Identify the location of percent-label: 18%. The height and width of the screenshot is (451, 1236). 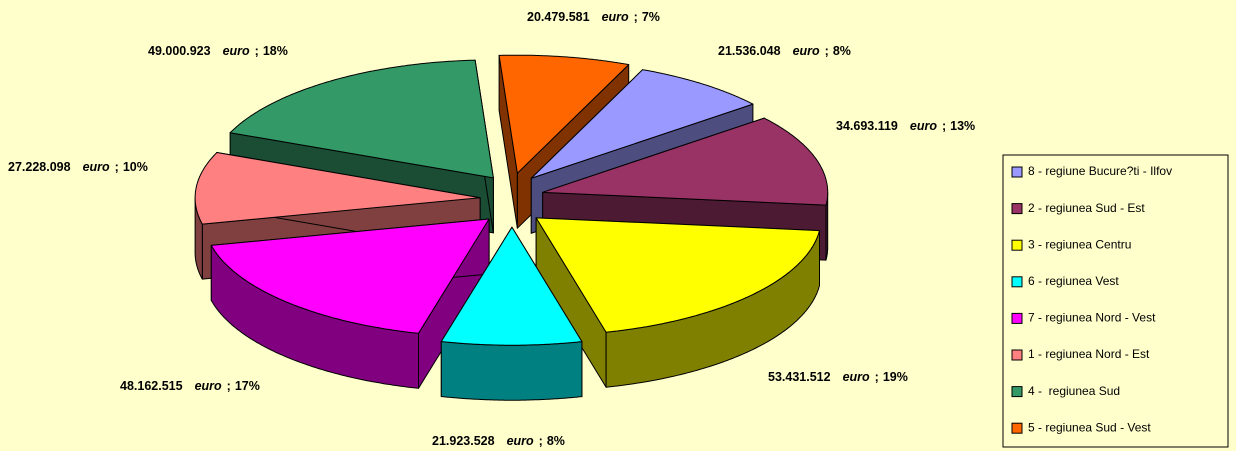
(275, 51).